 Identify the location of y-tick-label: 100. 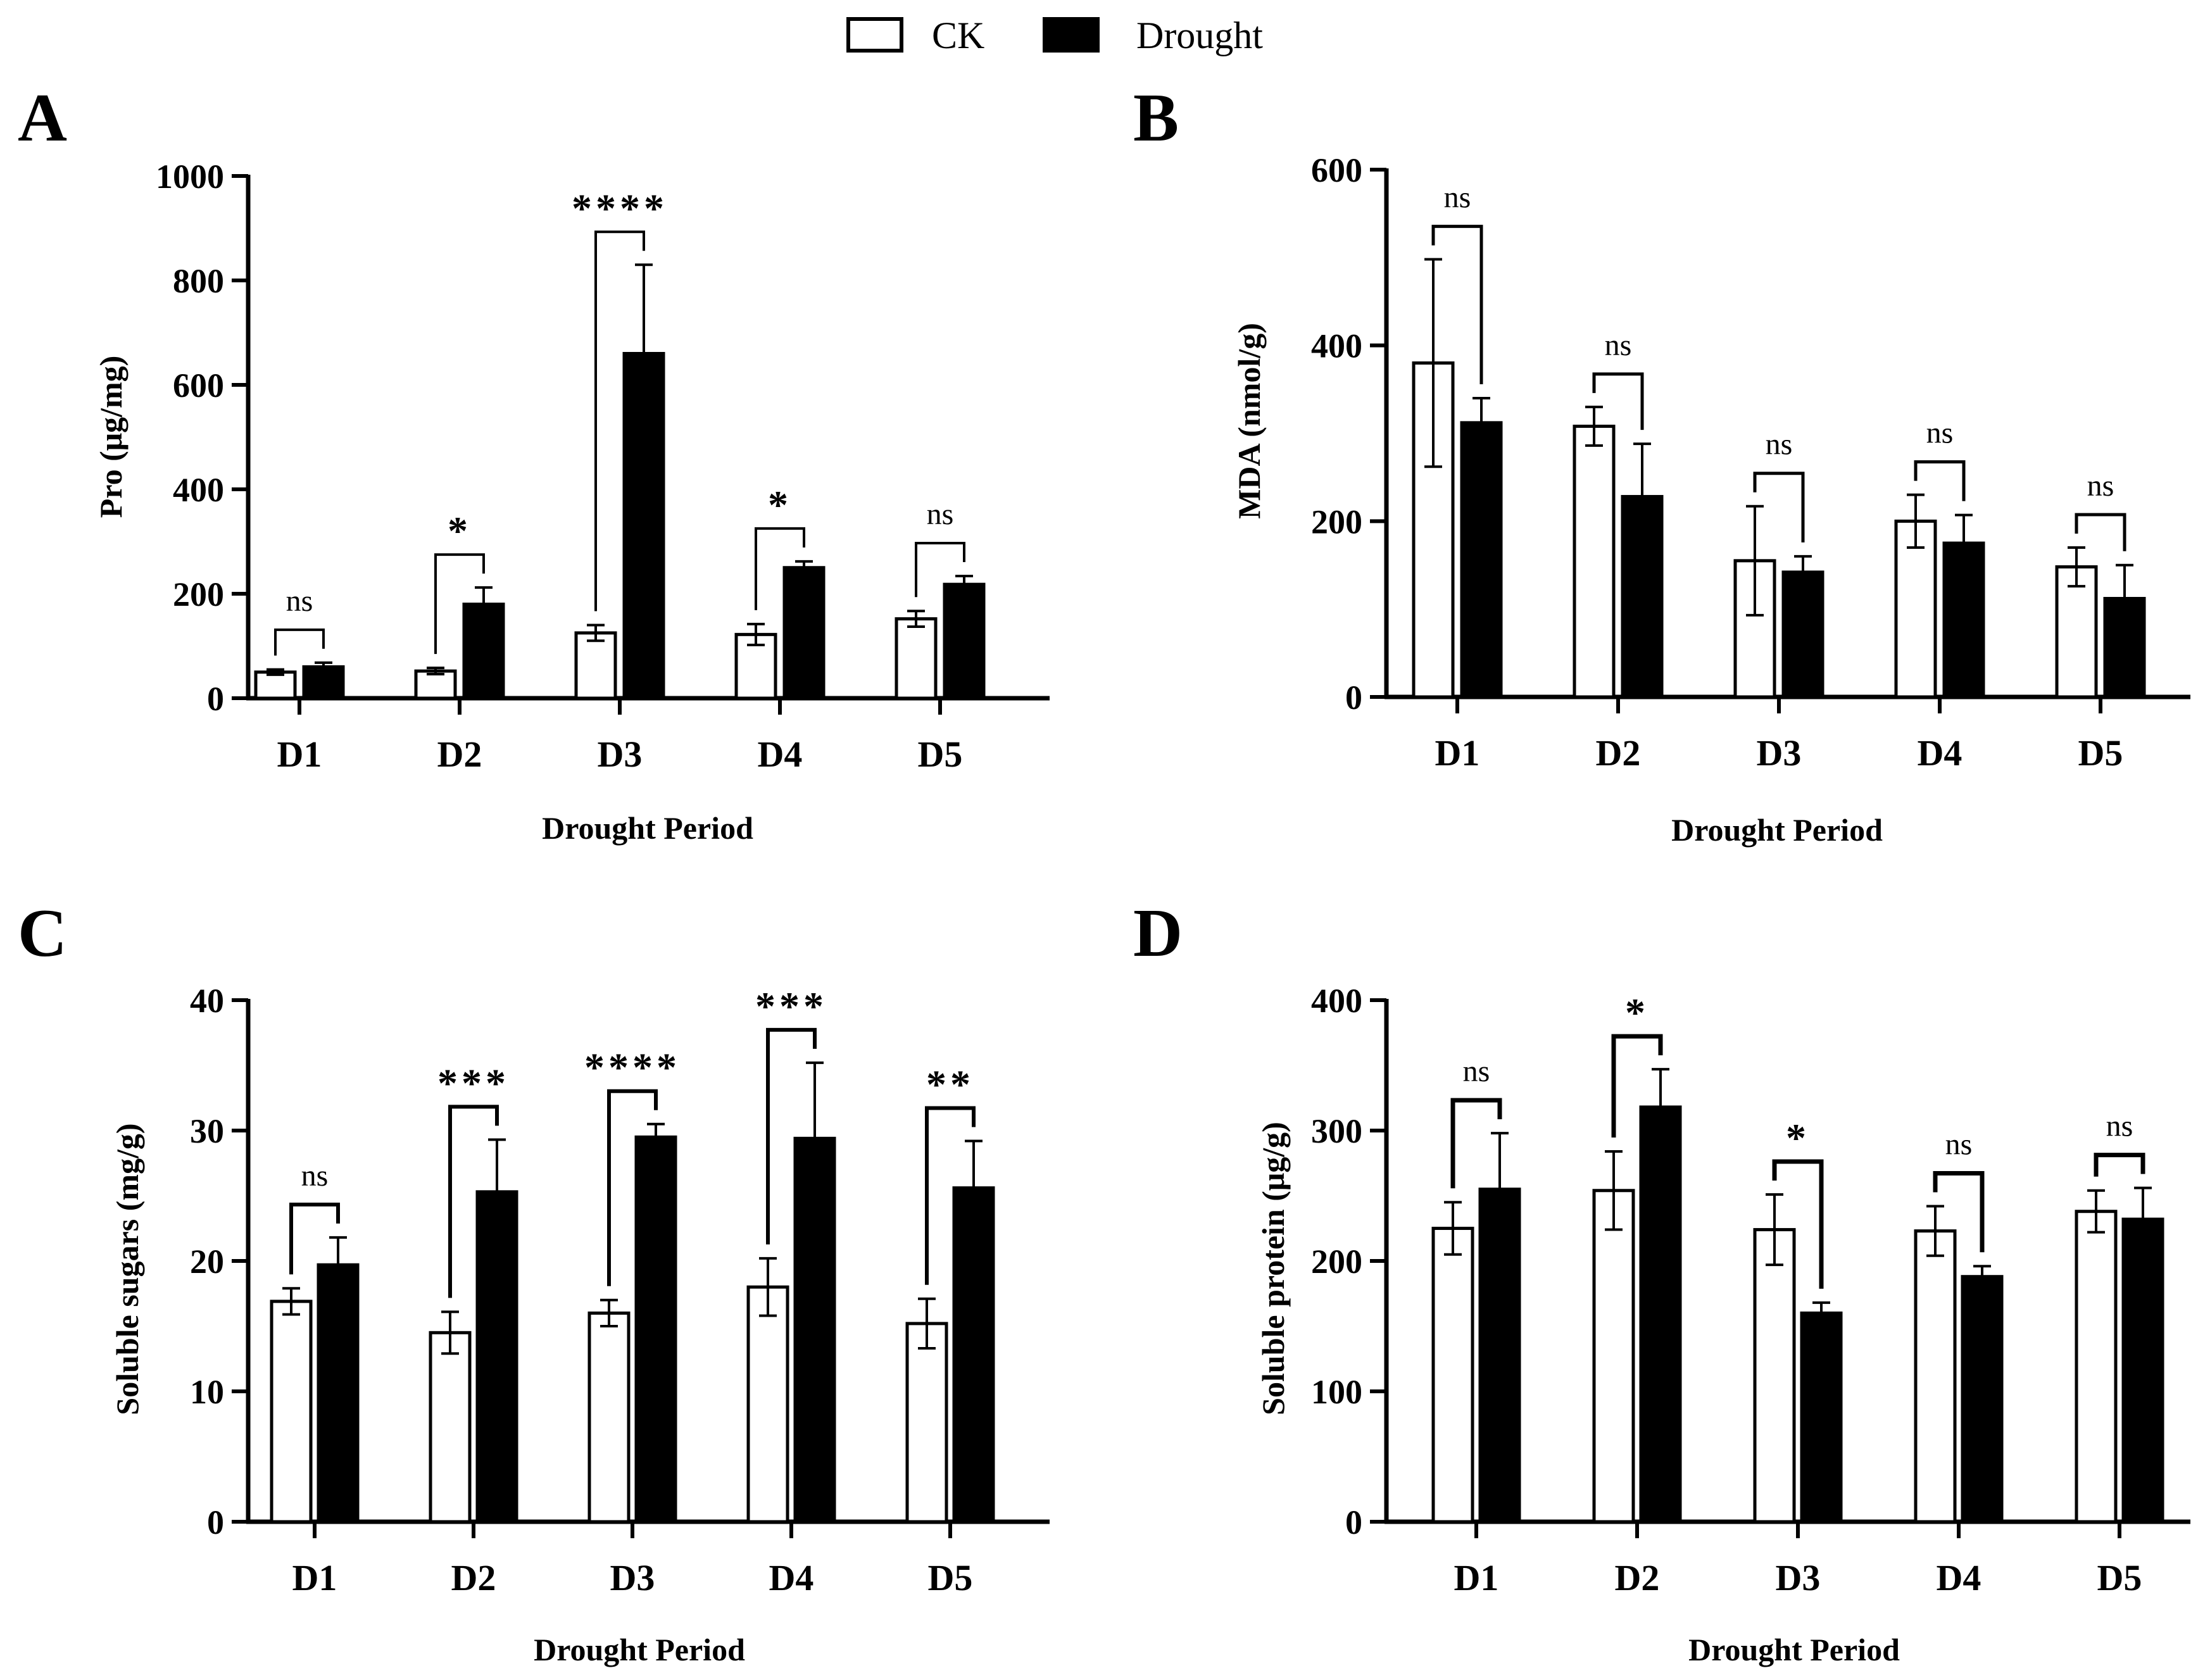
(1336, 1392).